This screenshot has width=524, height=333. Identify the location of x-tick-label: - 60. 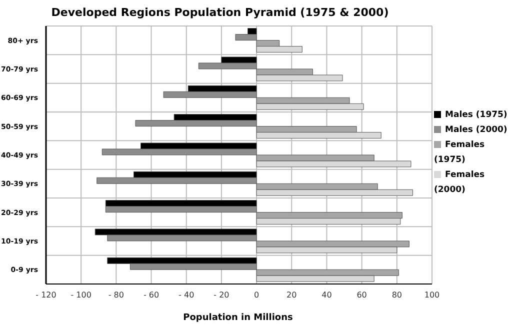
(151, 295).